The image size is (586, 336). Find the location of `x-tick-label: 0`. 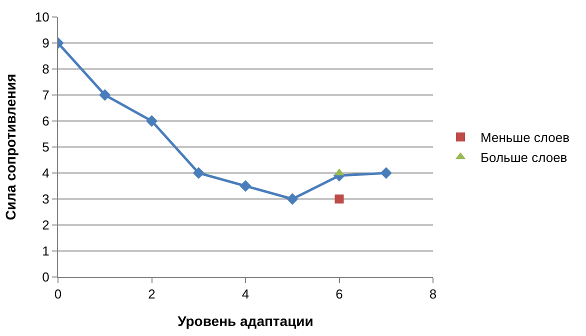

x-tick-label: 0 is located at coordinates (58, 294).